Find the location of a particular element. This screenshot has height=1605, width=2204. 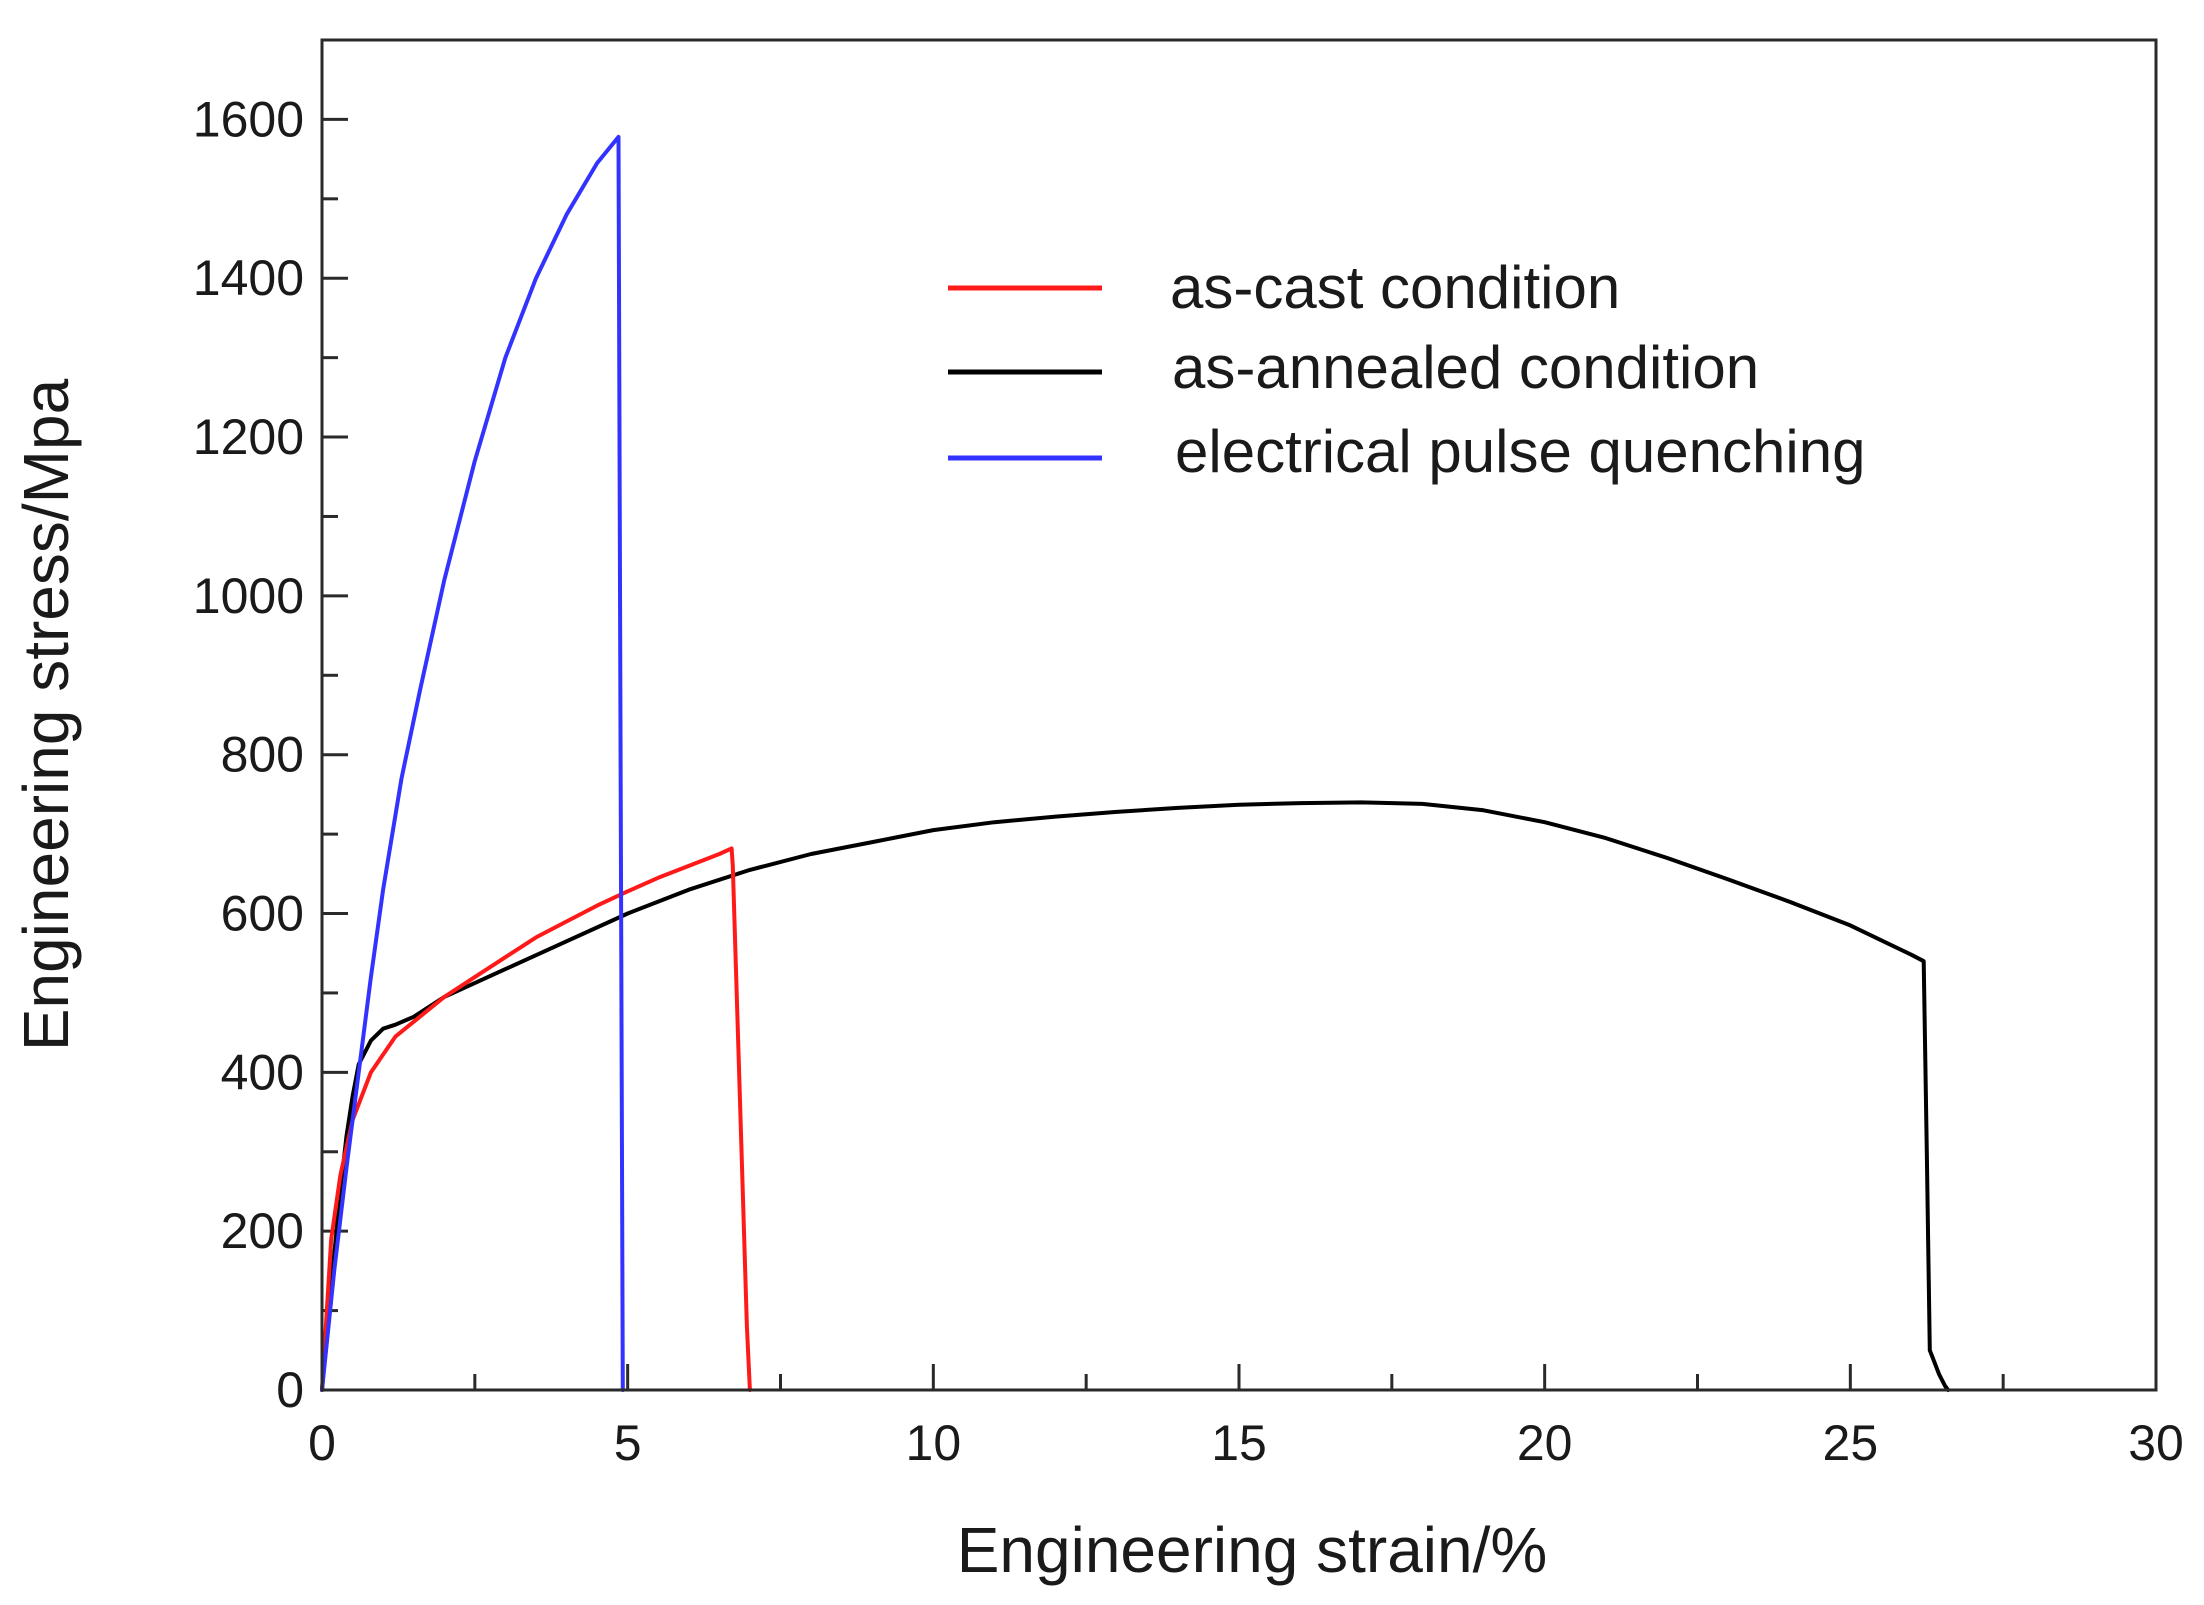

y-tick-label: 200 is located at coordinates (262, 1231).